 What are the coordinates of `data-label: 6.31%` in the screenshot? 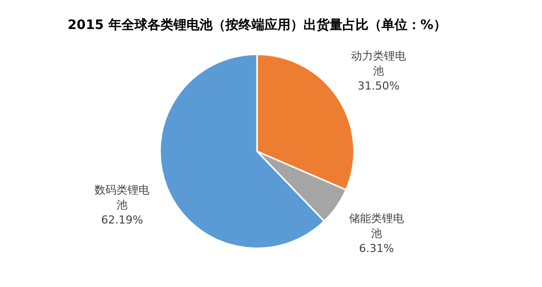 It's located at (376, 249).